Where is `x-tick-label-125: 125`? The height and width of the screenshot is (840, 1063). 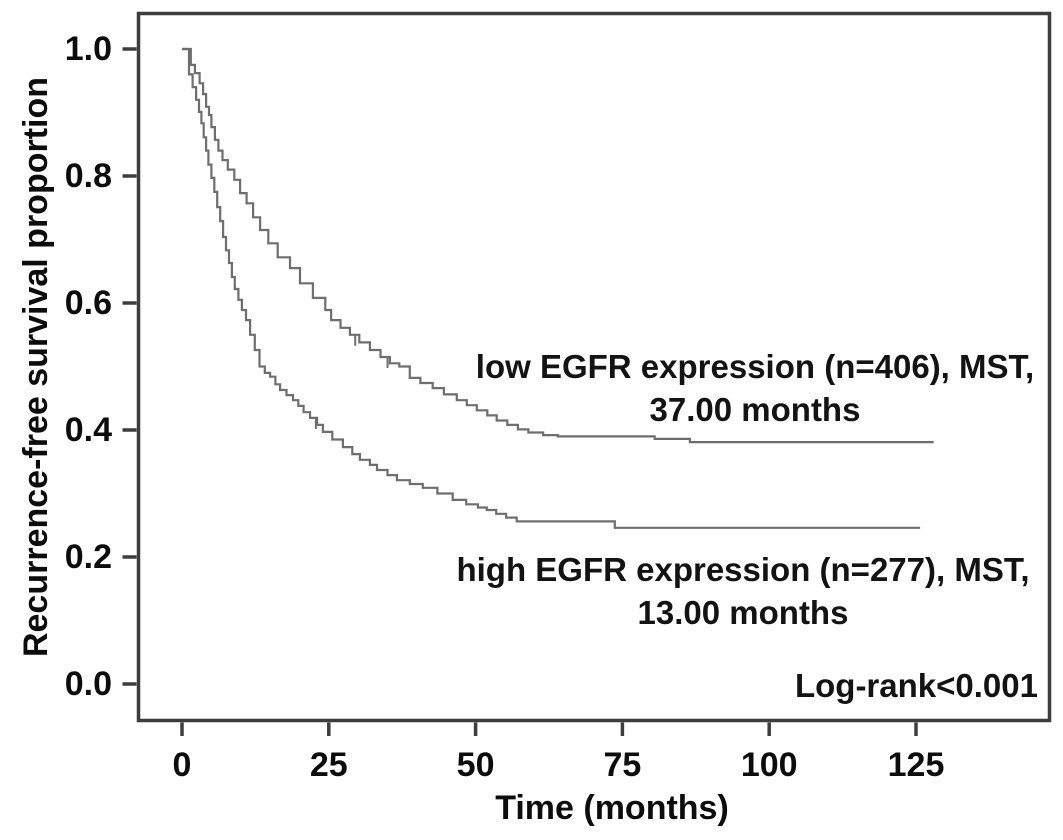
x-tick-label-125: 125 is located at coordinates (916, 765).